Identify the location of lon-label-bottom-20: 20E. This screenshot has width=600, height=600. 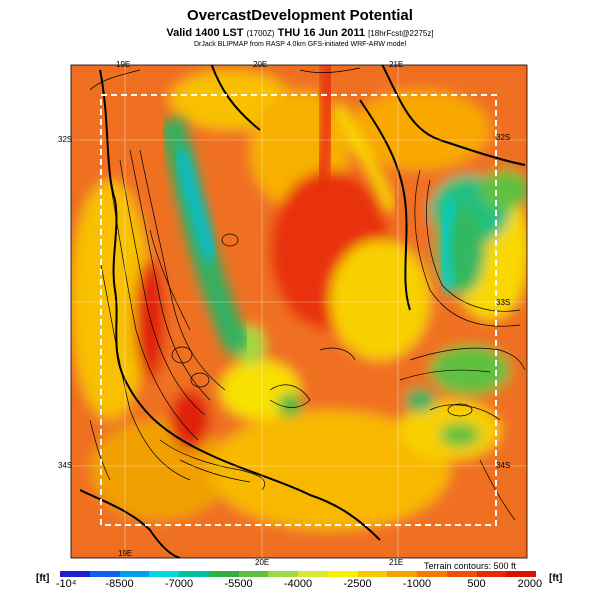
(262, 562).